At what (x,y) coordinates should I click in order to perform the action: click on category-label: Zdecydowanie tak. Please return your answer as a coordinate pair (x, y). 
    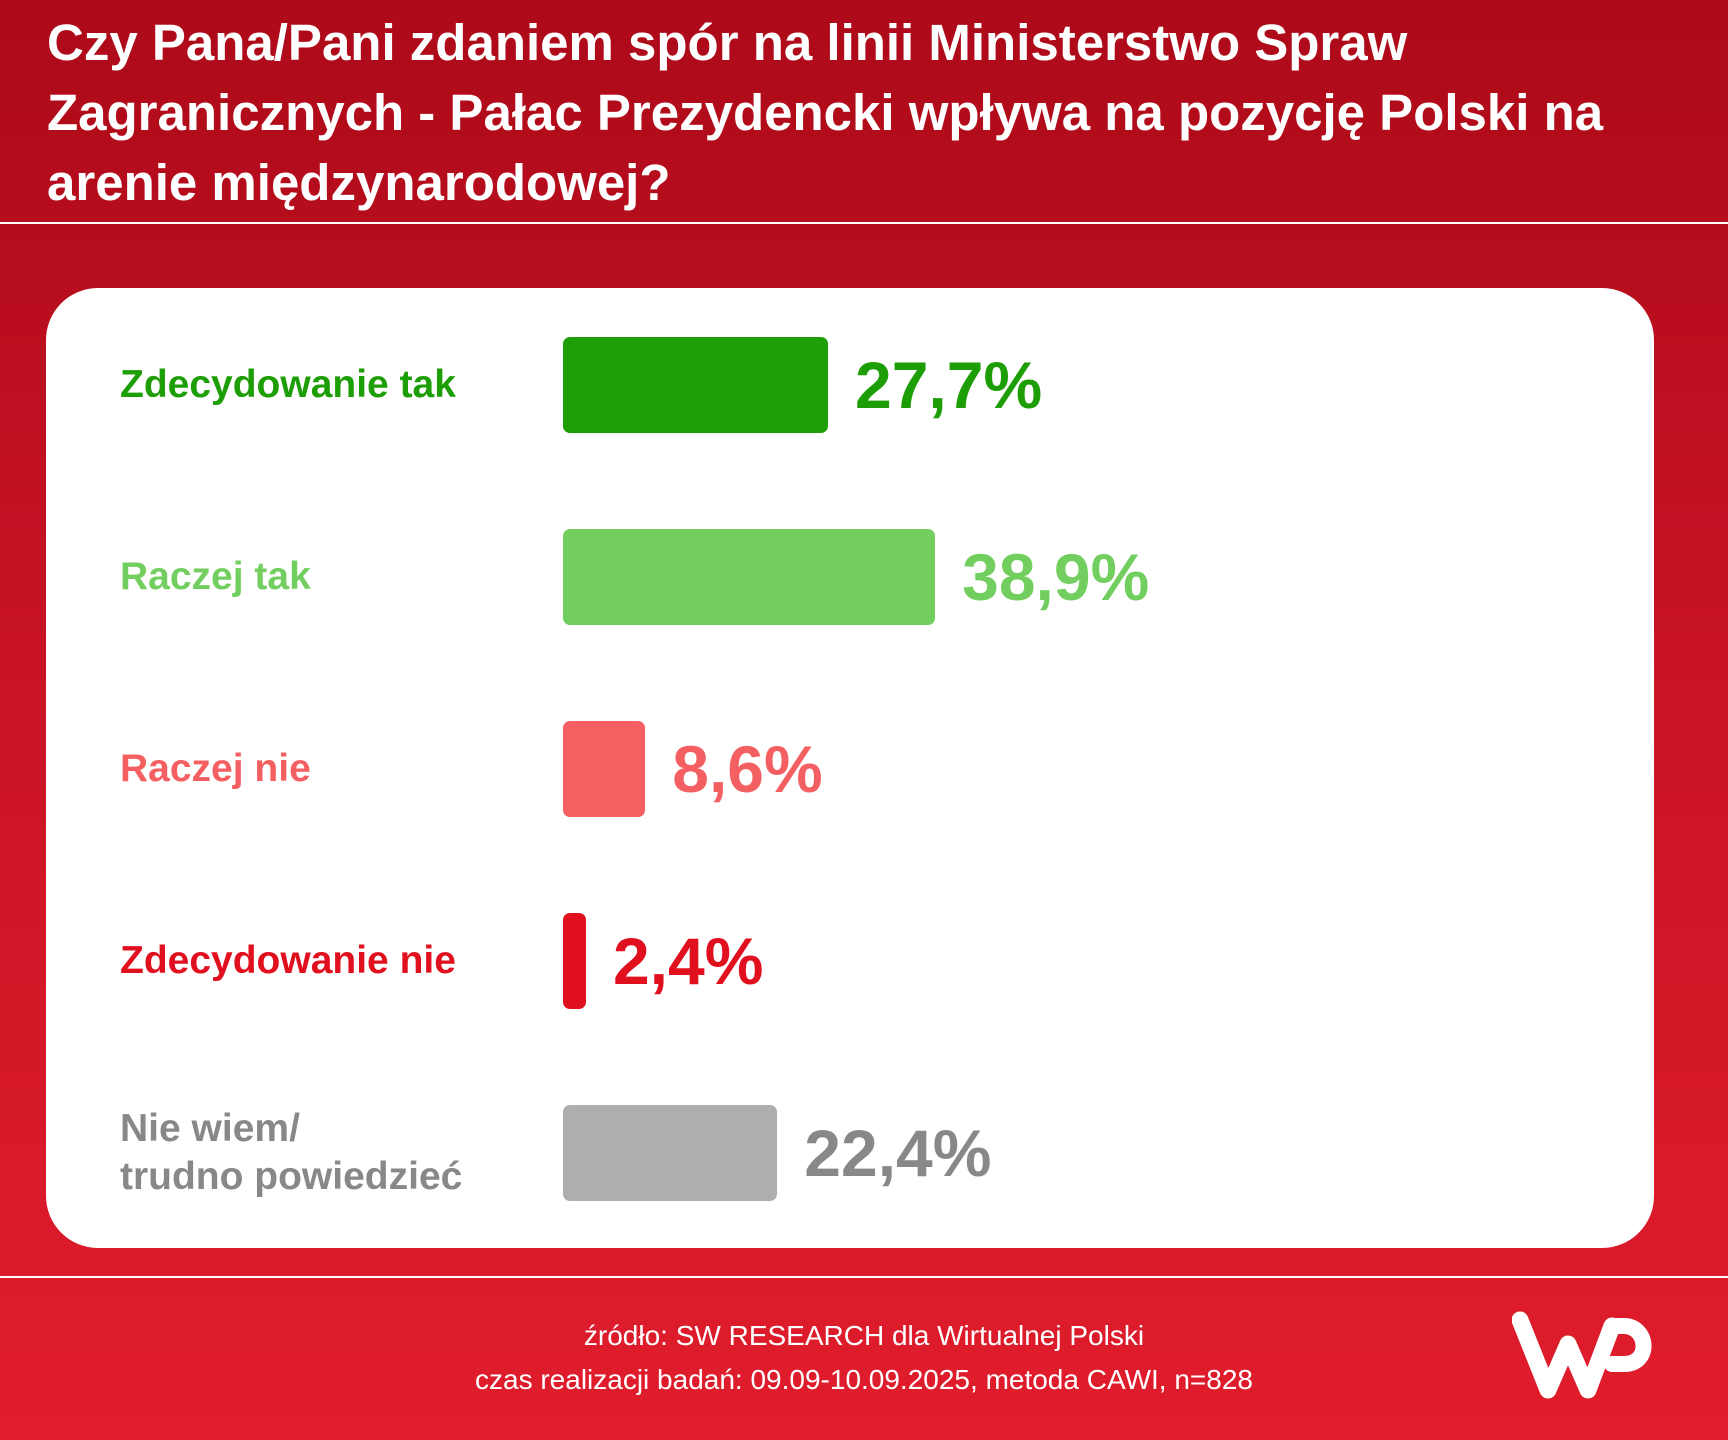
    Looking at the image, I should click on (288, 384).